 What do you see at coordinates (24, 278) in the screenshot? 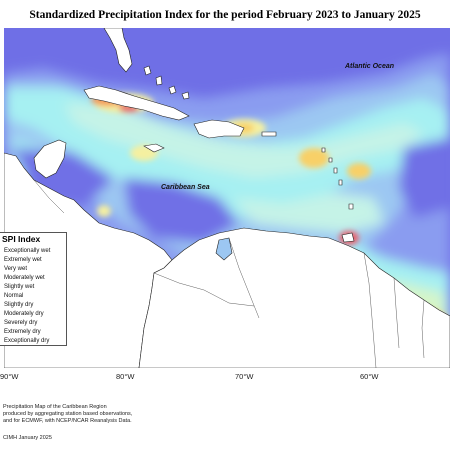
I see `legend-item-moderately-wet: Moderately wet` at bounding box center [24, 278].